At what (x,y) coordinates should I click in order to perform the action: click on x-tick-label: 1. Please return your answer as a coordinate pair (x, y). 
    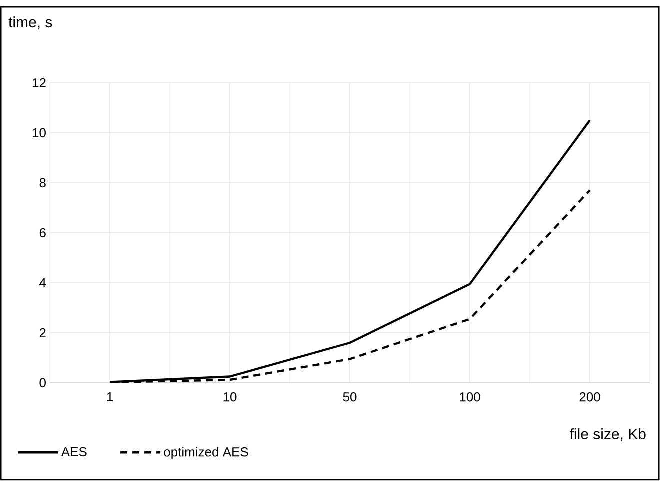
    Looking at the image, I should click on (110, 397).